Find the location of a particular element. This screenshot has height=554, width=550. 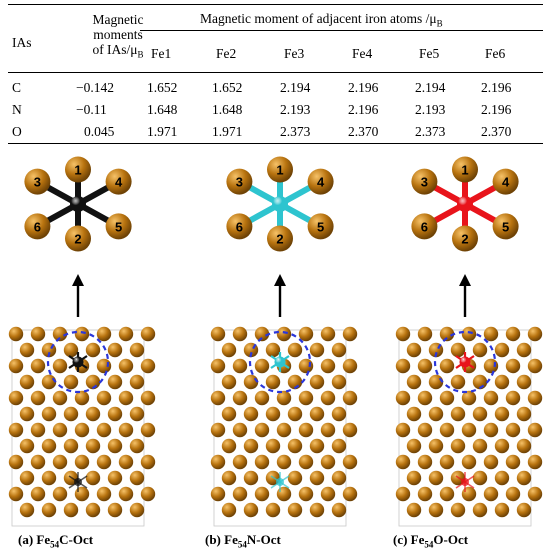

atom-label: 4 is located at coordinates (506, 182).